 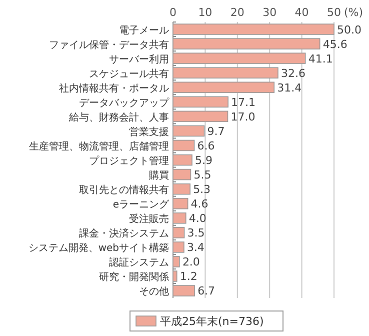 I want to click on x-tick-label: 0, so click(x=173, y=12).